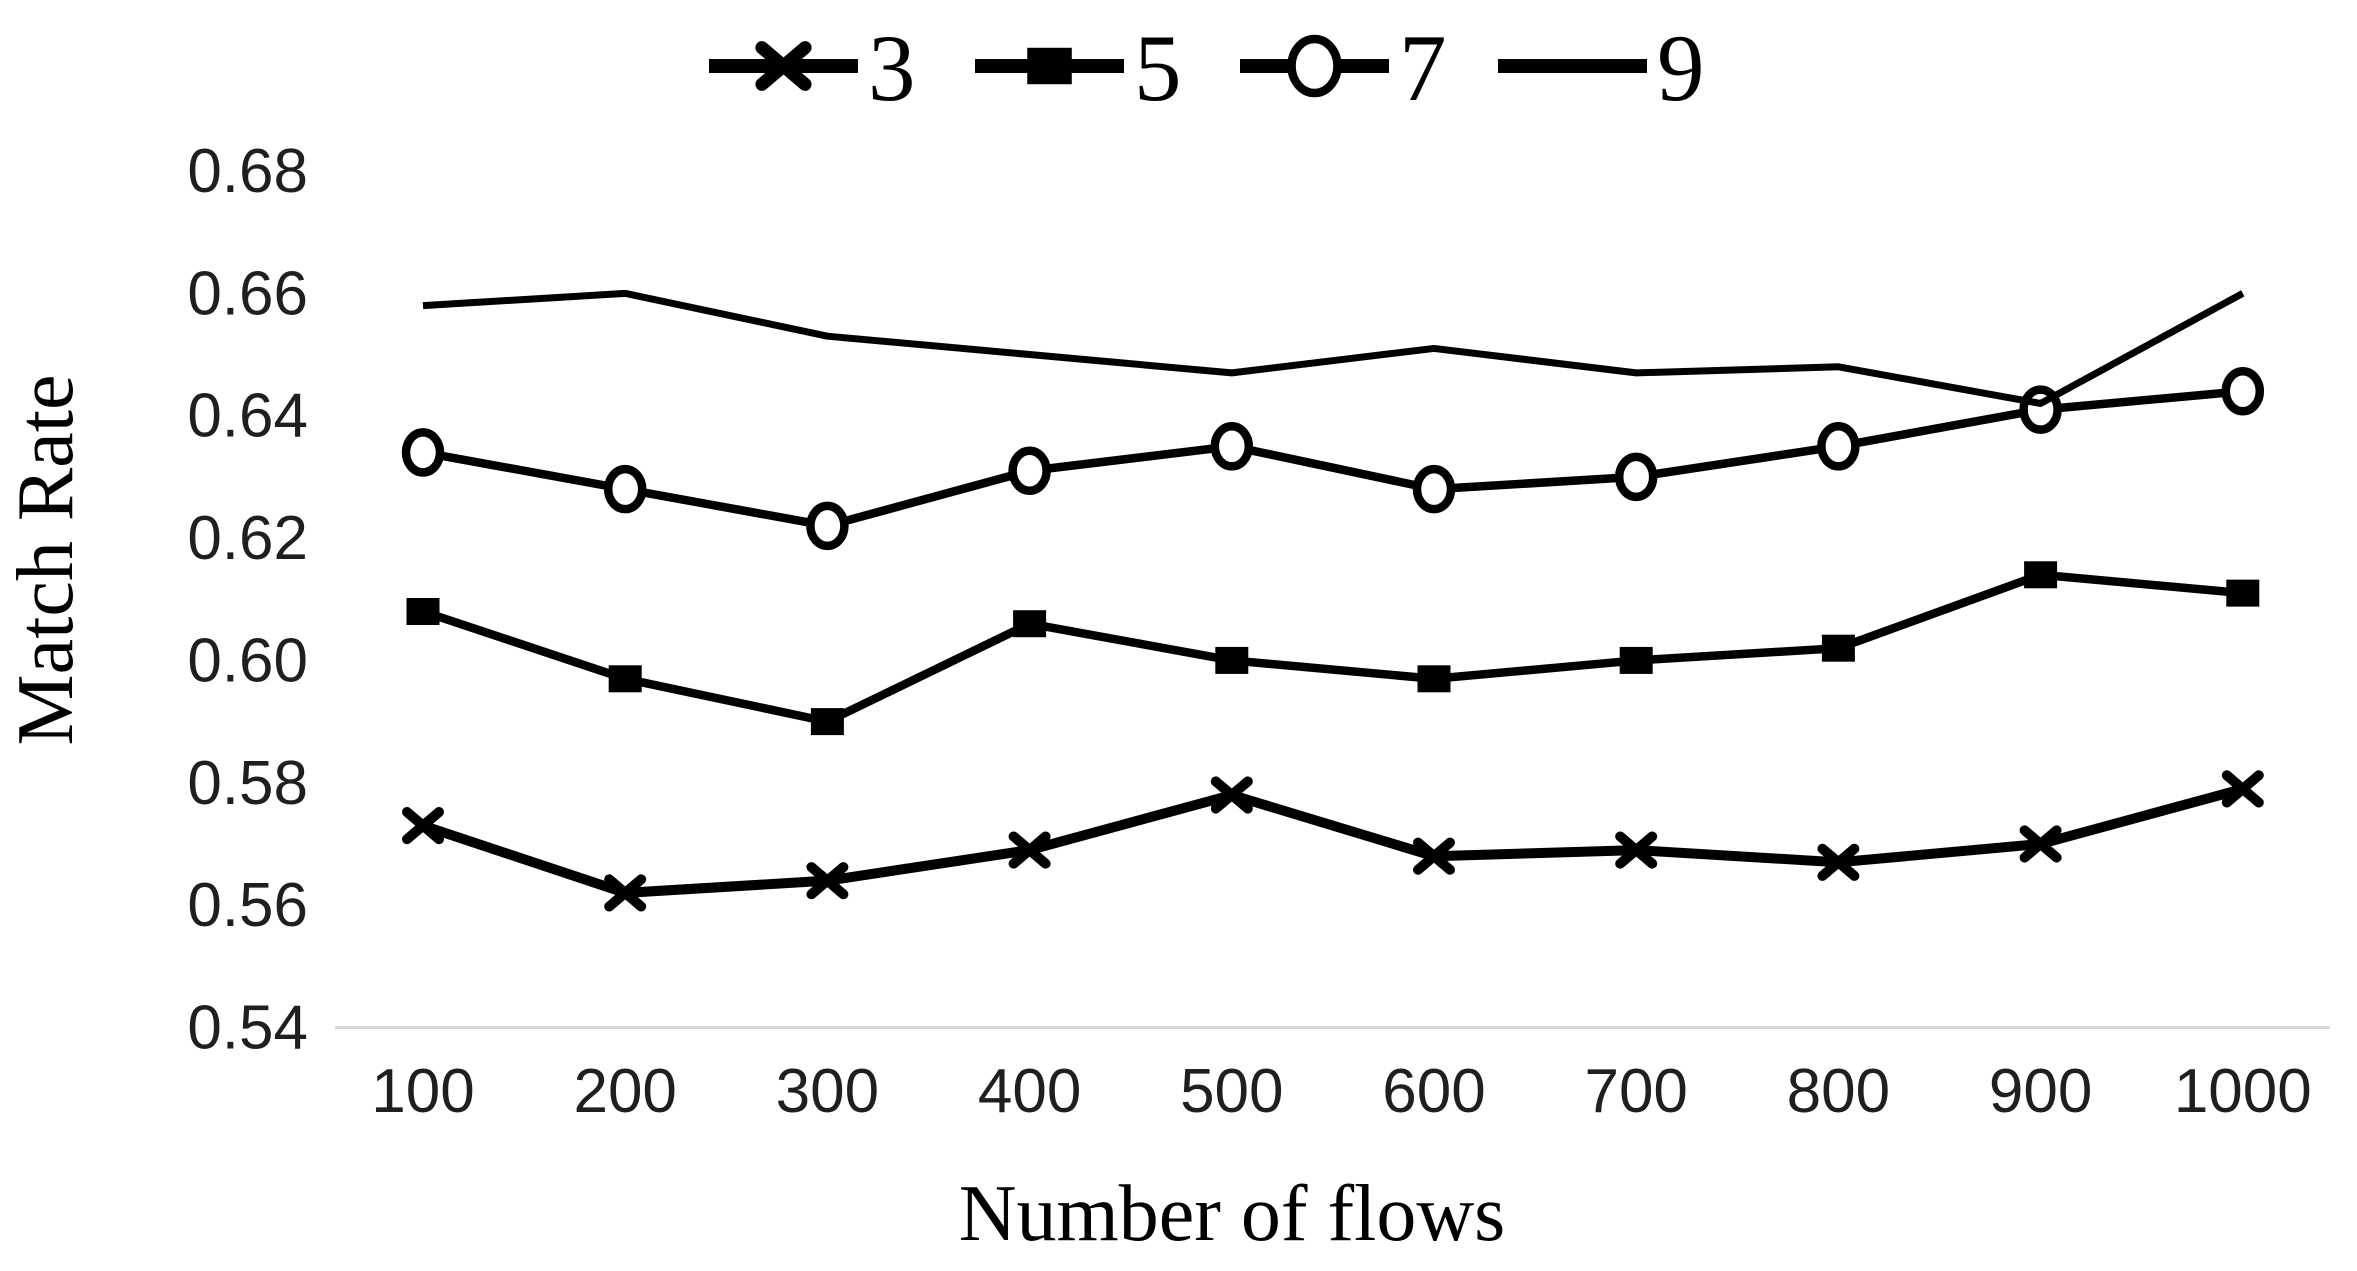  I want to click on x-tick-label: 100, so click(422, 1091).